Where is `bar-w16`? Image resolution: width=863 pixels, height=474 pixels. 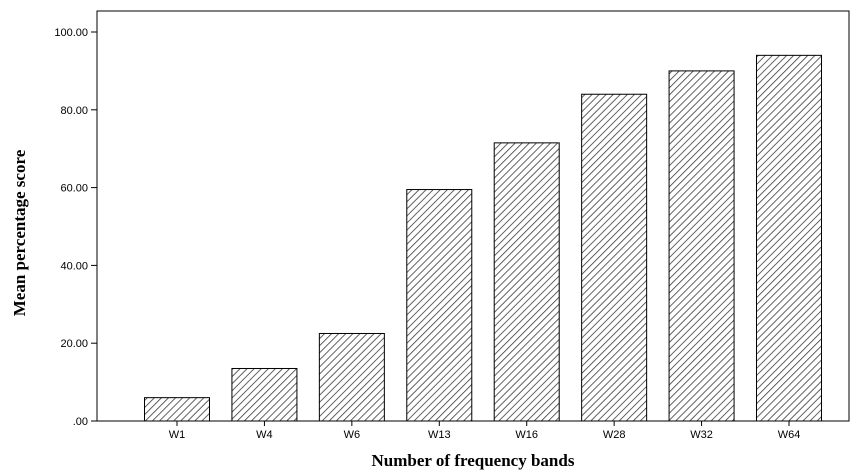 bar-w16 is located at coordinates (526, 282).